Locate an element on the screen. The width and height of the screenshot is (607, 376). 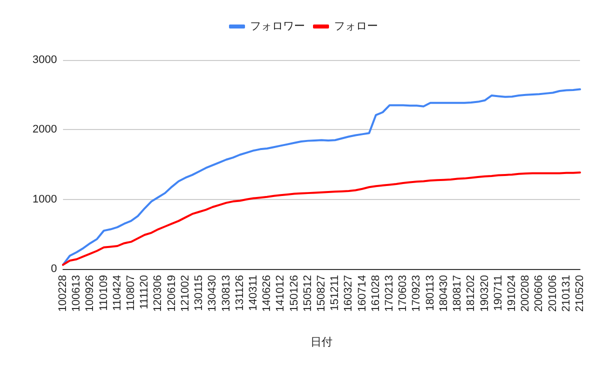
x-tick-label: 210520 is located at coordinates (580, 293).